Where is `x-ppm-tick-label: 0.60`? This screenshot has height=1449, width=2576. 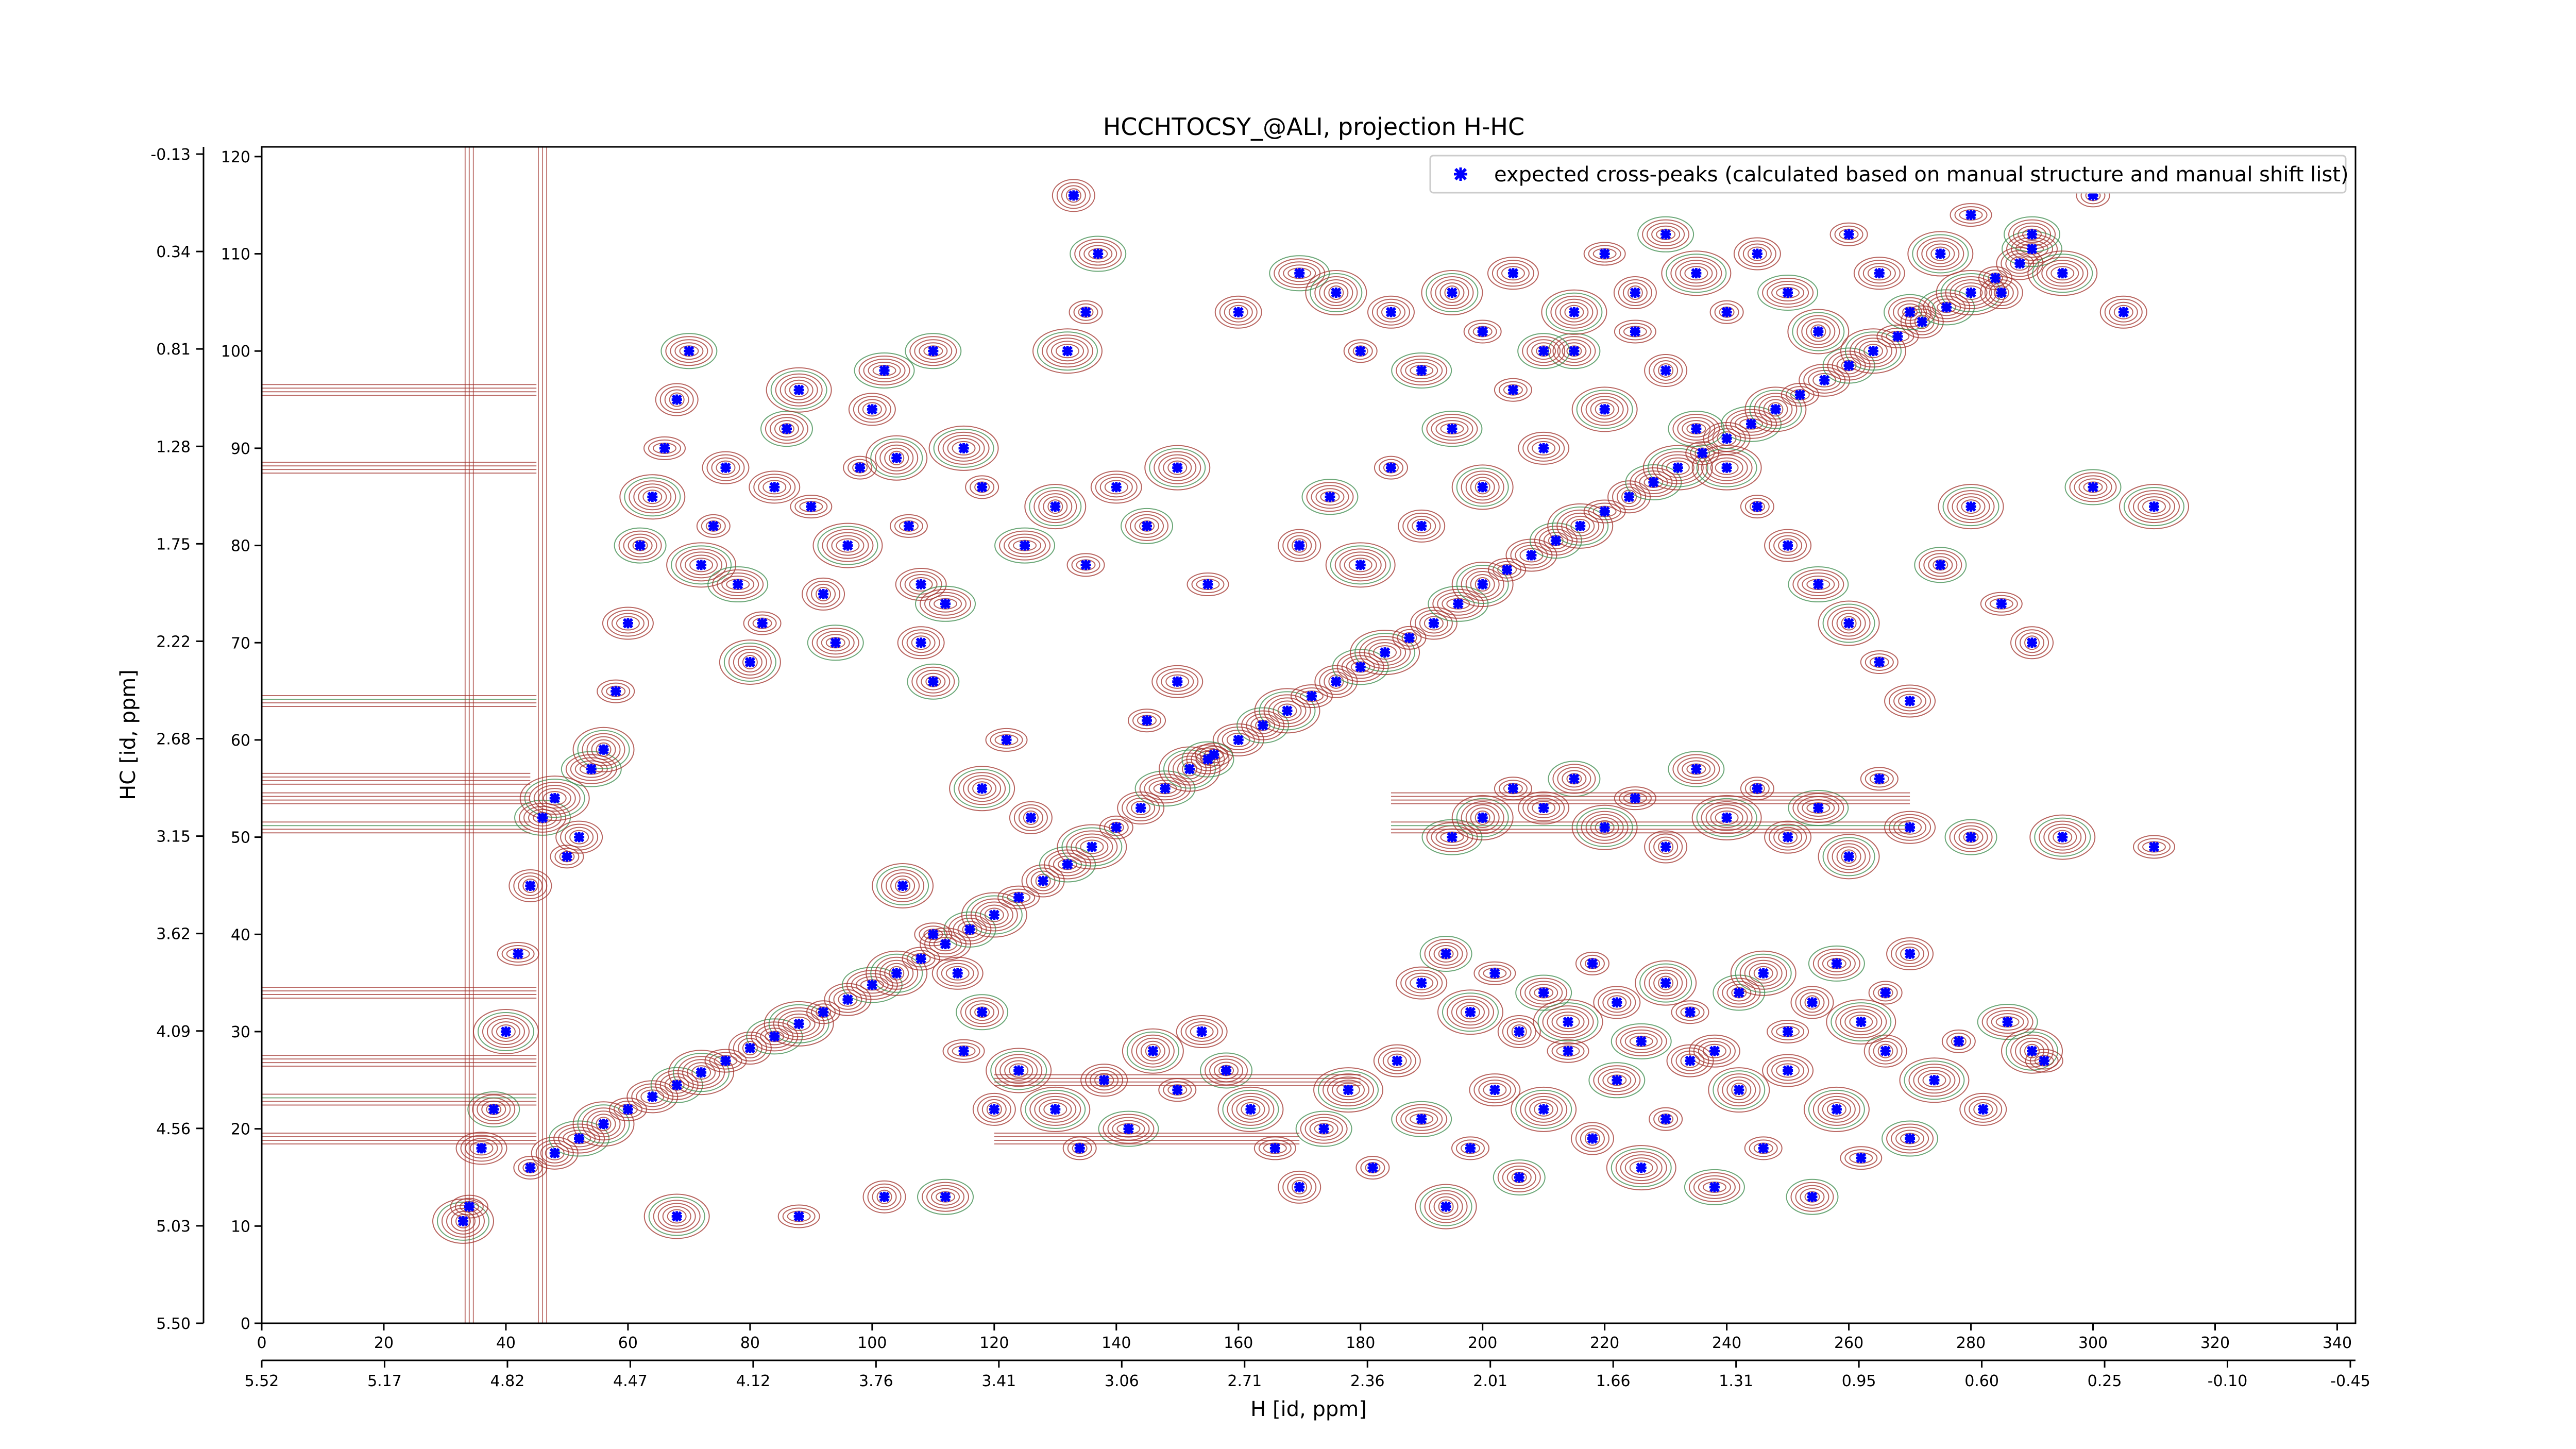 x-ppm-tick-label: 0.60 is located at coordinates (1982, 1381).